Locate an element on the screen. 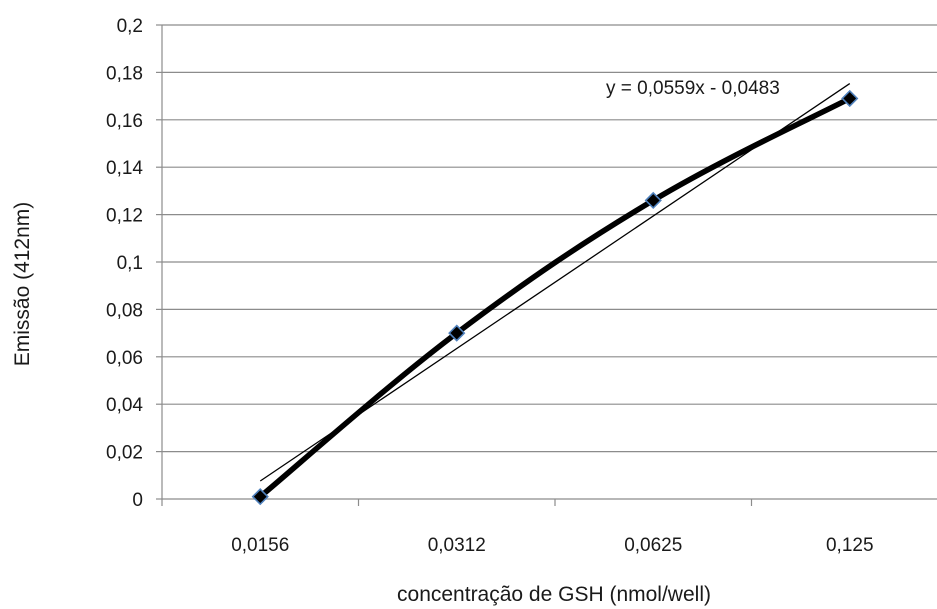  y-tick-label: 0,1 is located at coordinates (130, 263).